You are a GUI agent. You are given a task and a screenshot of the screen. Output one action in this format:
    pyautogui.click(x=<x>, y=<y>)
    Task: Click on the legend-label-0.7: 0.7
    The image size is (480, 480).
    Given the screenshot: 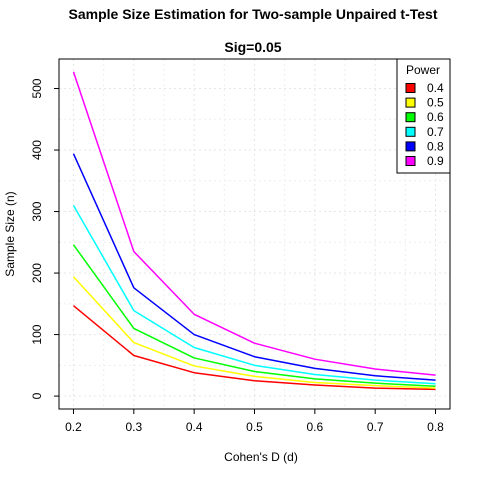 What is the action you would take?
    pyautogui.click(x=435, y=132)
    